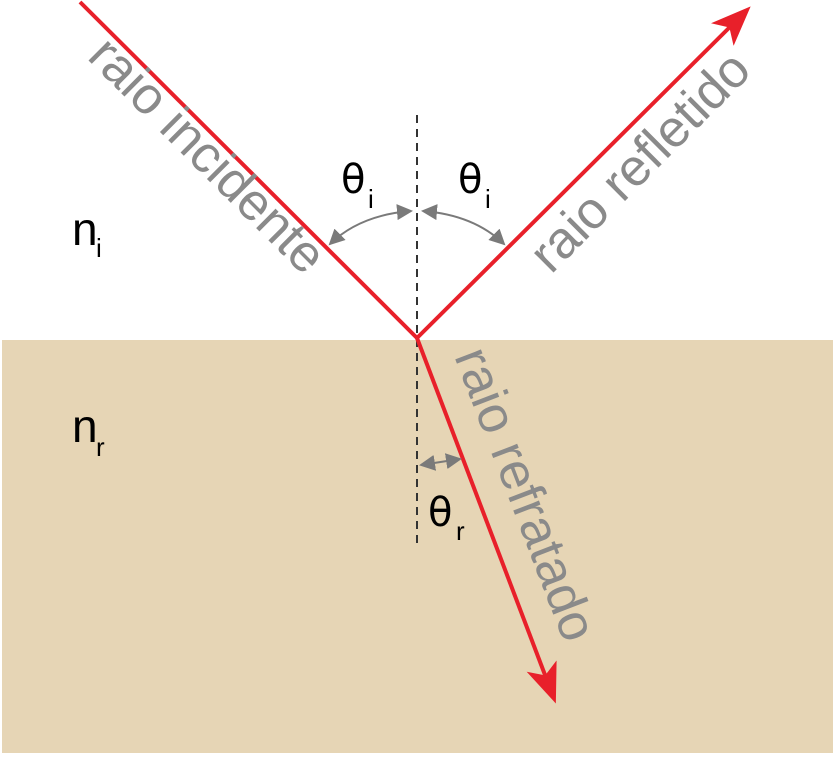 This screenshot has height=757, width=835. I want to click on incidence-angle-arc, so click(370, 225).